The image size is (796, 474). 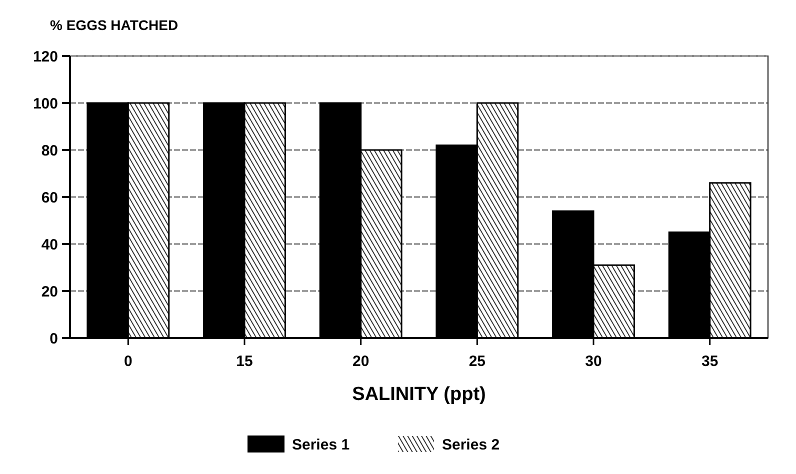 What do you see at coordinates (321, 445) in the screenshot?
I see `legend-label: Series 1` at bounding box center [321, 445].